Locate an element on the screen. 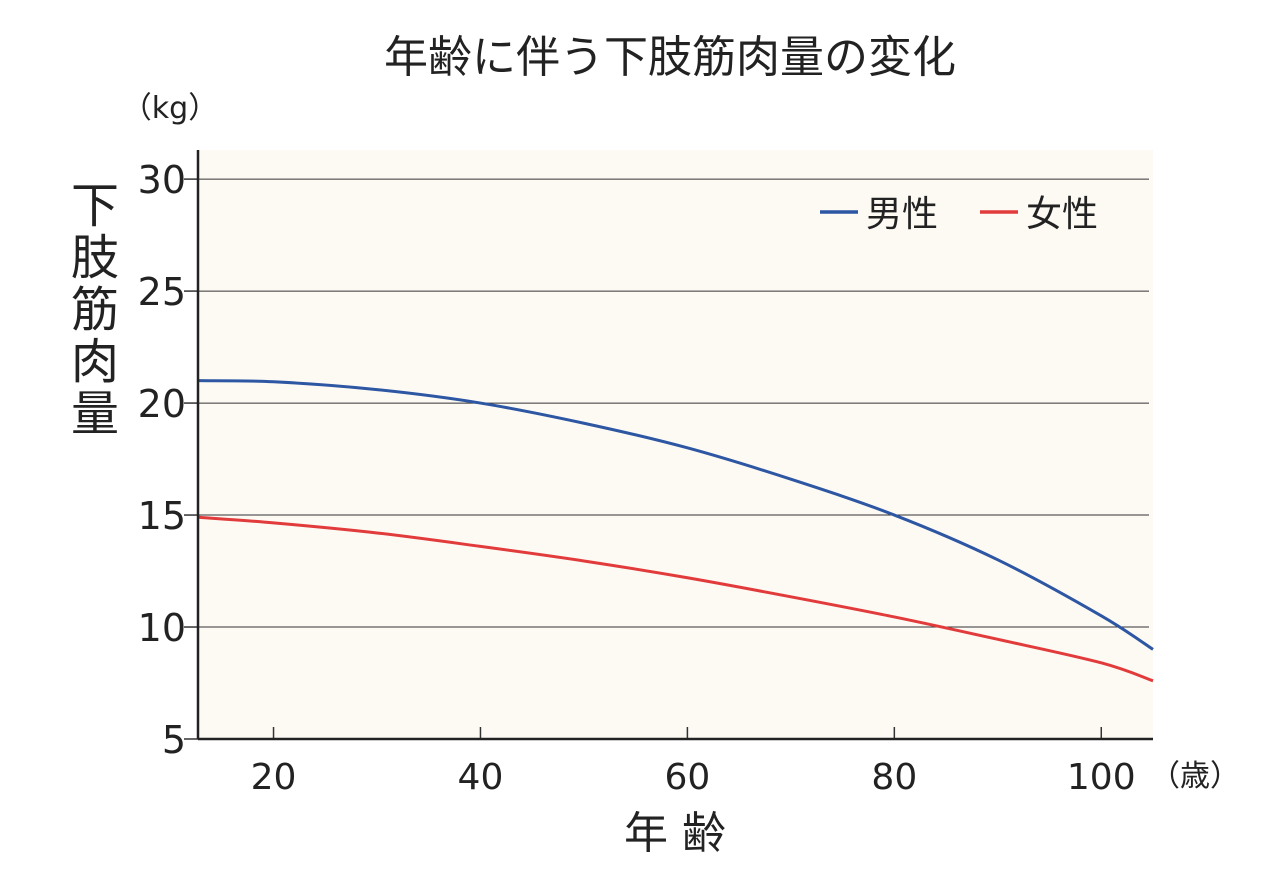 The image size is (1280, 874). y-tick-label: 15 is located at coordinates (162, 516).